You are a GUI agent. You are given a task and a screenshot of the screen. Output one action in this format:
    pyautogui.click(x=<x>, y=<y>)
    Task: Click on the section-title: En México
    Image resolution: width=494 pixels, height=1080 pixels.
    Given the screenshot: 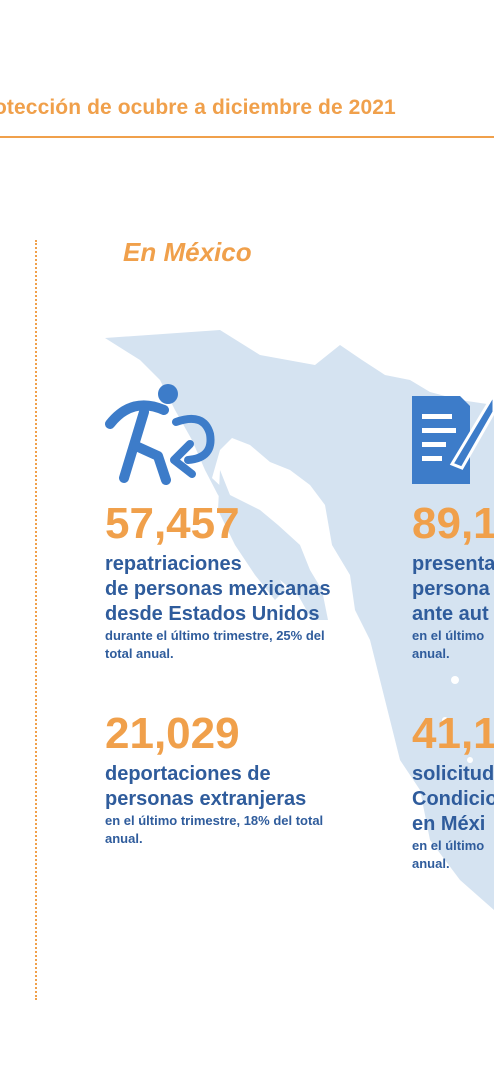 What is the action you would take?
    pyautogui.click(x=187, y=252)
    